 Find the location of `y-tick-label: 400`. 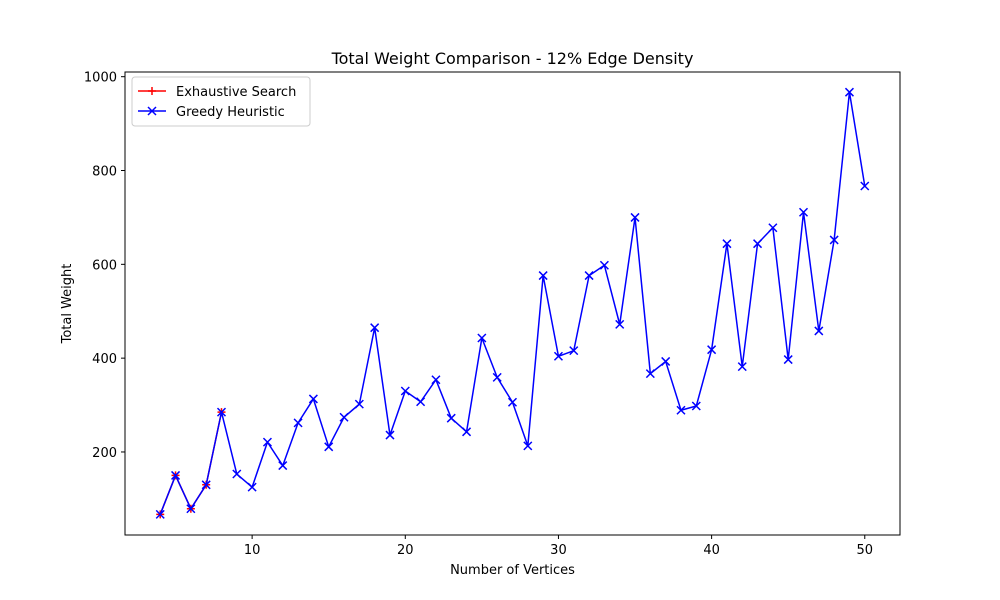

y-tick-label: 400 is located at coordinates (104, 359).